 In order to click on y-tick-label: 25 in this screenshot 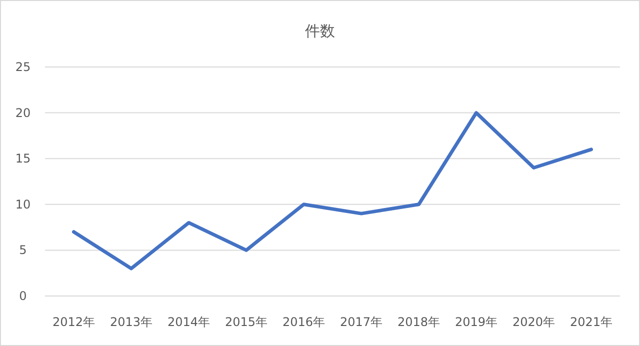, I will do `click(23, 67)`.